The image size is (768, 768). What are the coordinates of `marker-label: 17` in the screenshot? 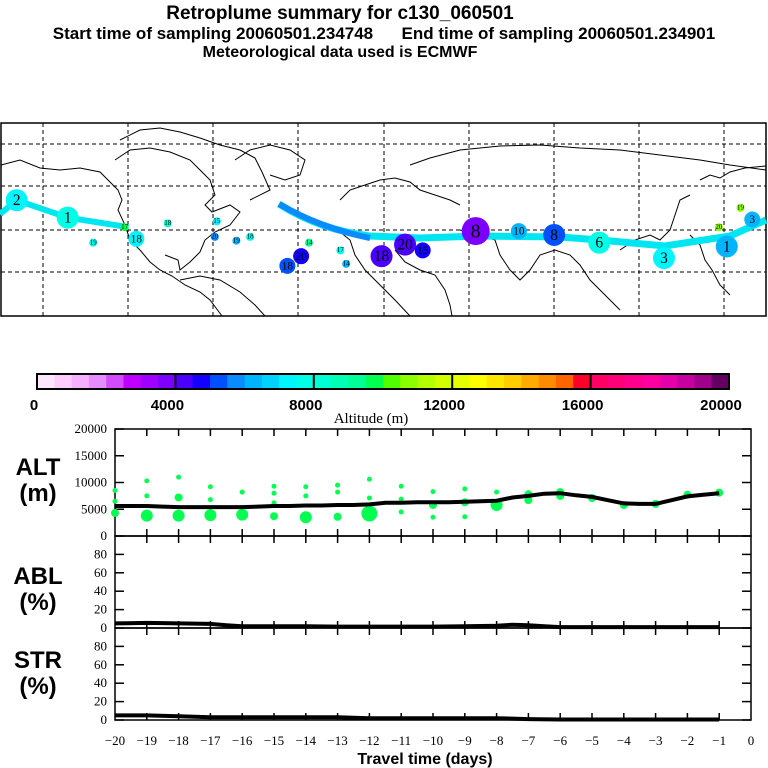 It's located at (125, 227).